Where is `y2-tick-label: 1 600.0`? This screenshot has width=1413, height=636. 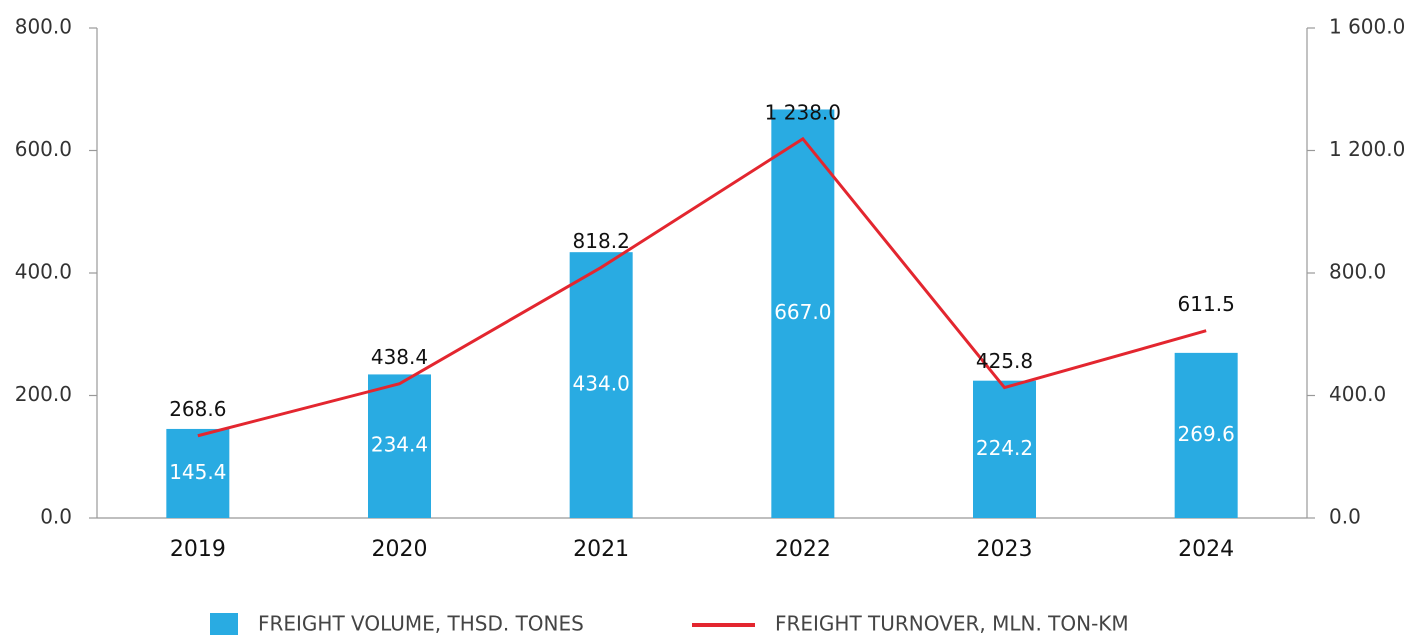
y2-tick-label: 1 600.0 is located at coordinates (1367, 27).